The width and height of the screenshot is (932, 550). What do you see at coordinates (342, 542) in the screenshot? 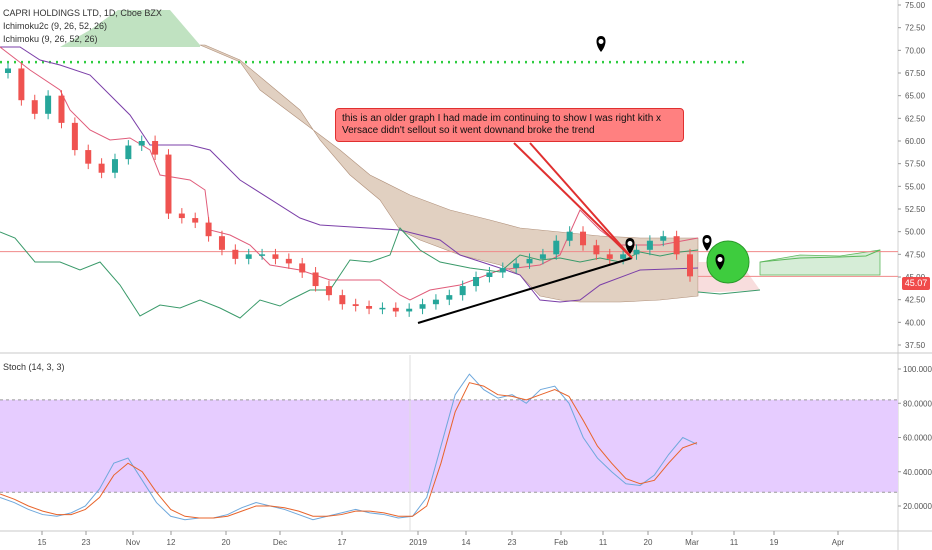
I see `x-tick-label: 17` at bounding box center [342, 542].